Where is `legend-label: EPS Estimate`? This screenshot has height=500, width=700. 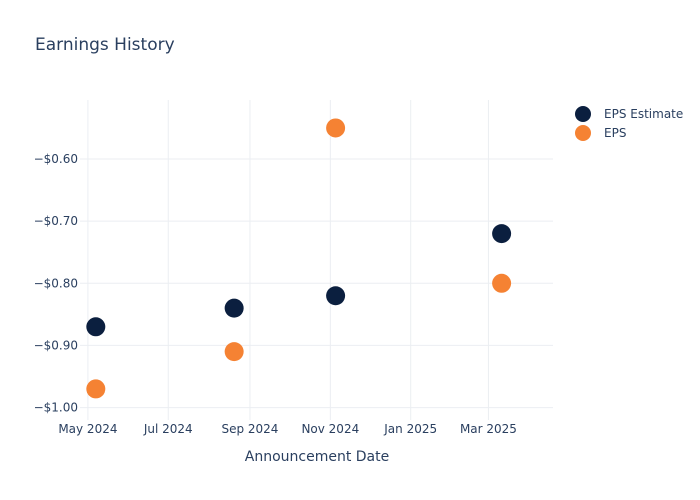 legend-label: EPS Estimate is located at coordinates (643, 114).